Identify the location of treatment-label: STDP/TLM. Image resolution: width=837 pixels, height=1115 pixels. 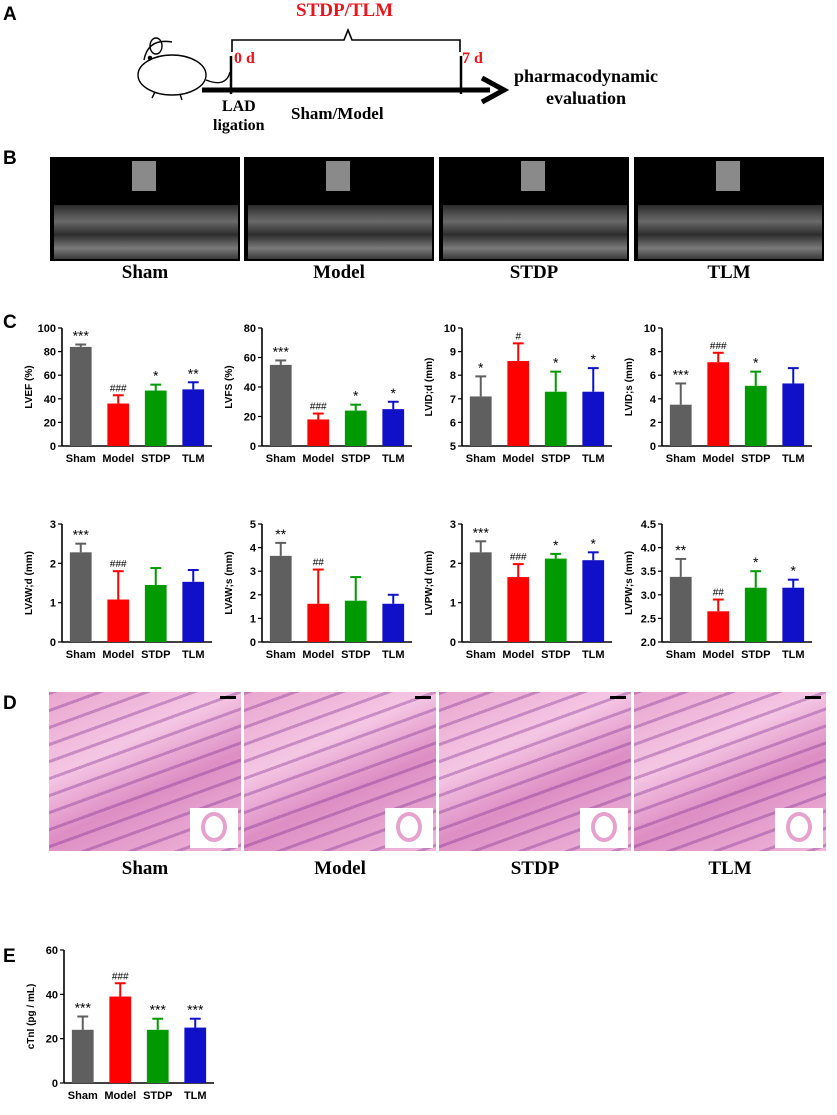
(345, 10).